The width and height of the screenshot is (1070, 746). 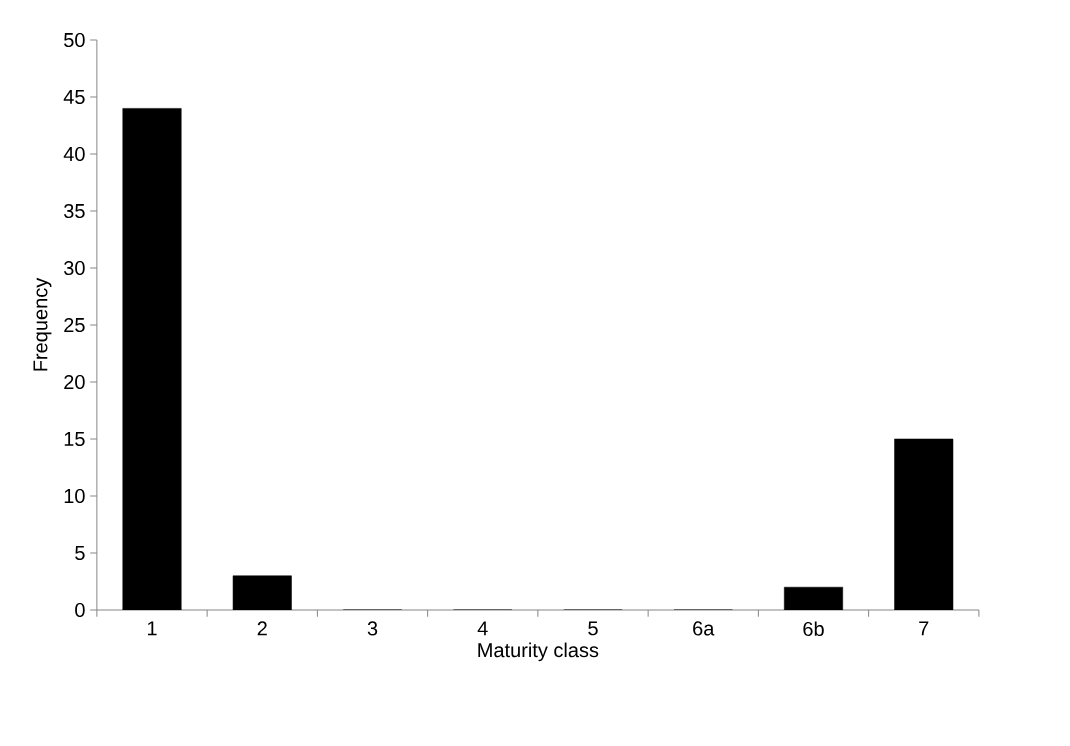 What do you see at coordinates (74, 268) in the screenshot?
I see `y-tick-label: 30` at bounding box center [74, 268].